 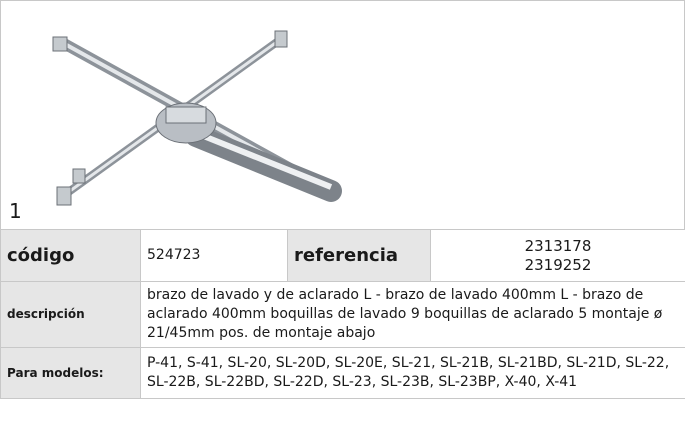 What do you see at coordinates (558, 245) in the screenshot?
I see `reference-value: 2313178` at bounding box center [558, 245].